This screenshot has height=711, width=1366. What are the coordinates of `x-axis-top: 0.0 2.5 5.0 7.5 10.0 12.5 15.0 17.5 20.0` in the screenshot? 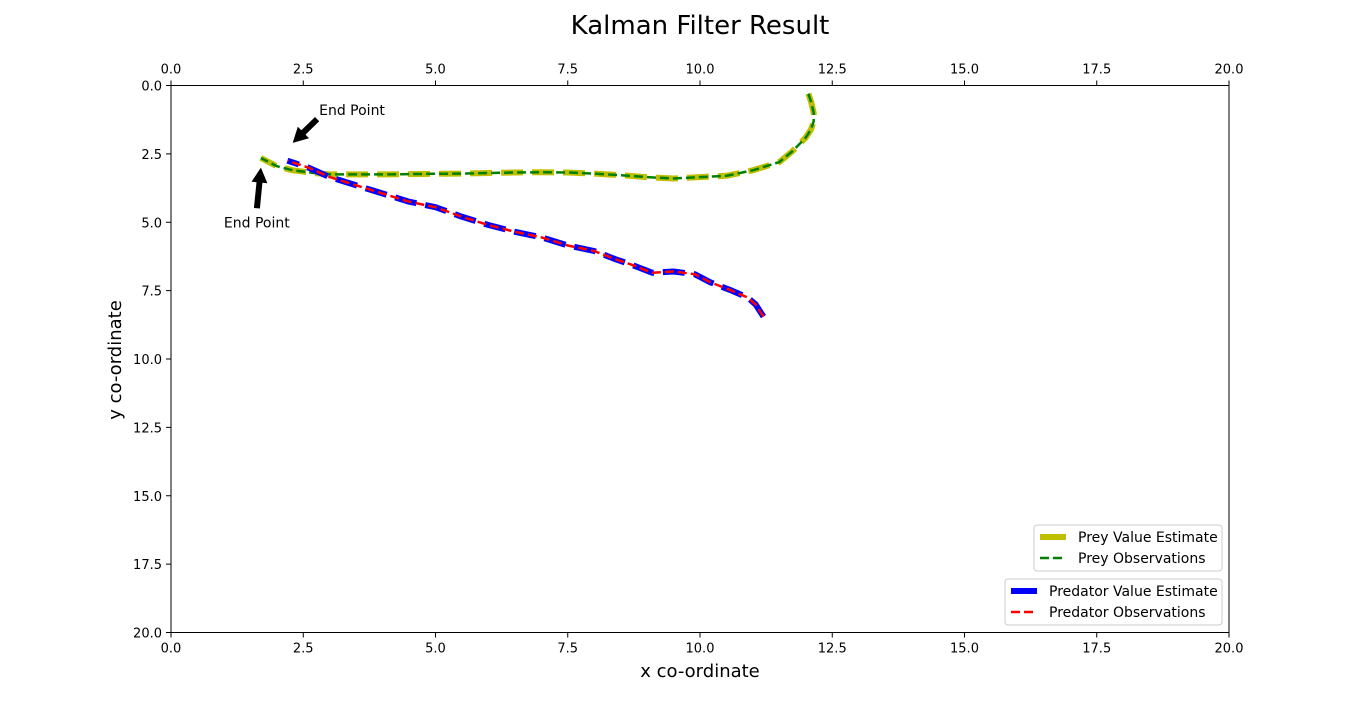 It's located at (702, 74).